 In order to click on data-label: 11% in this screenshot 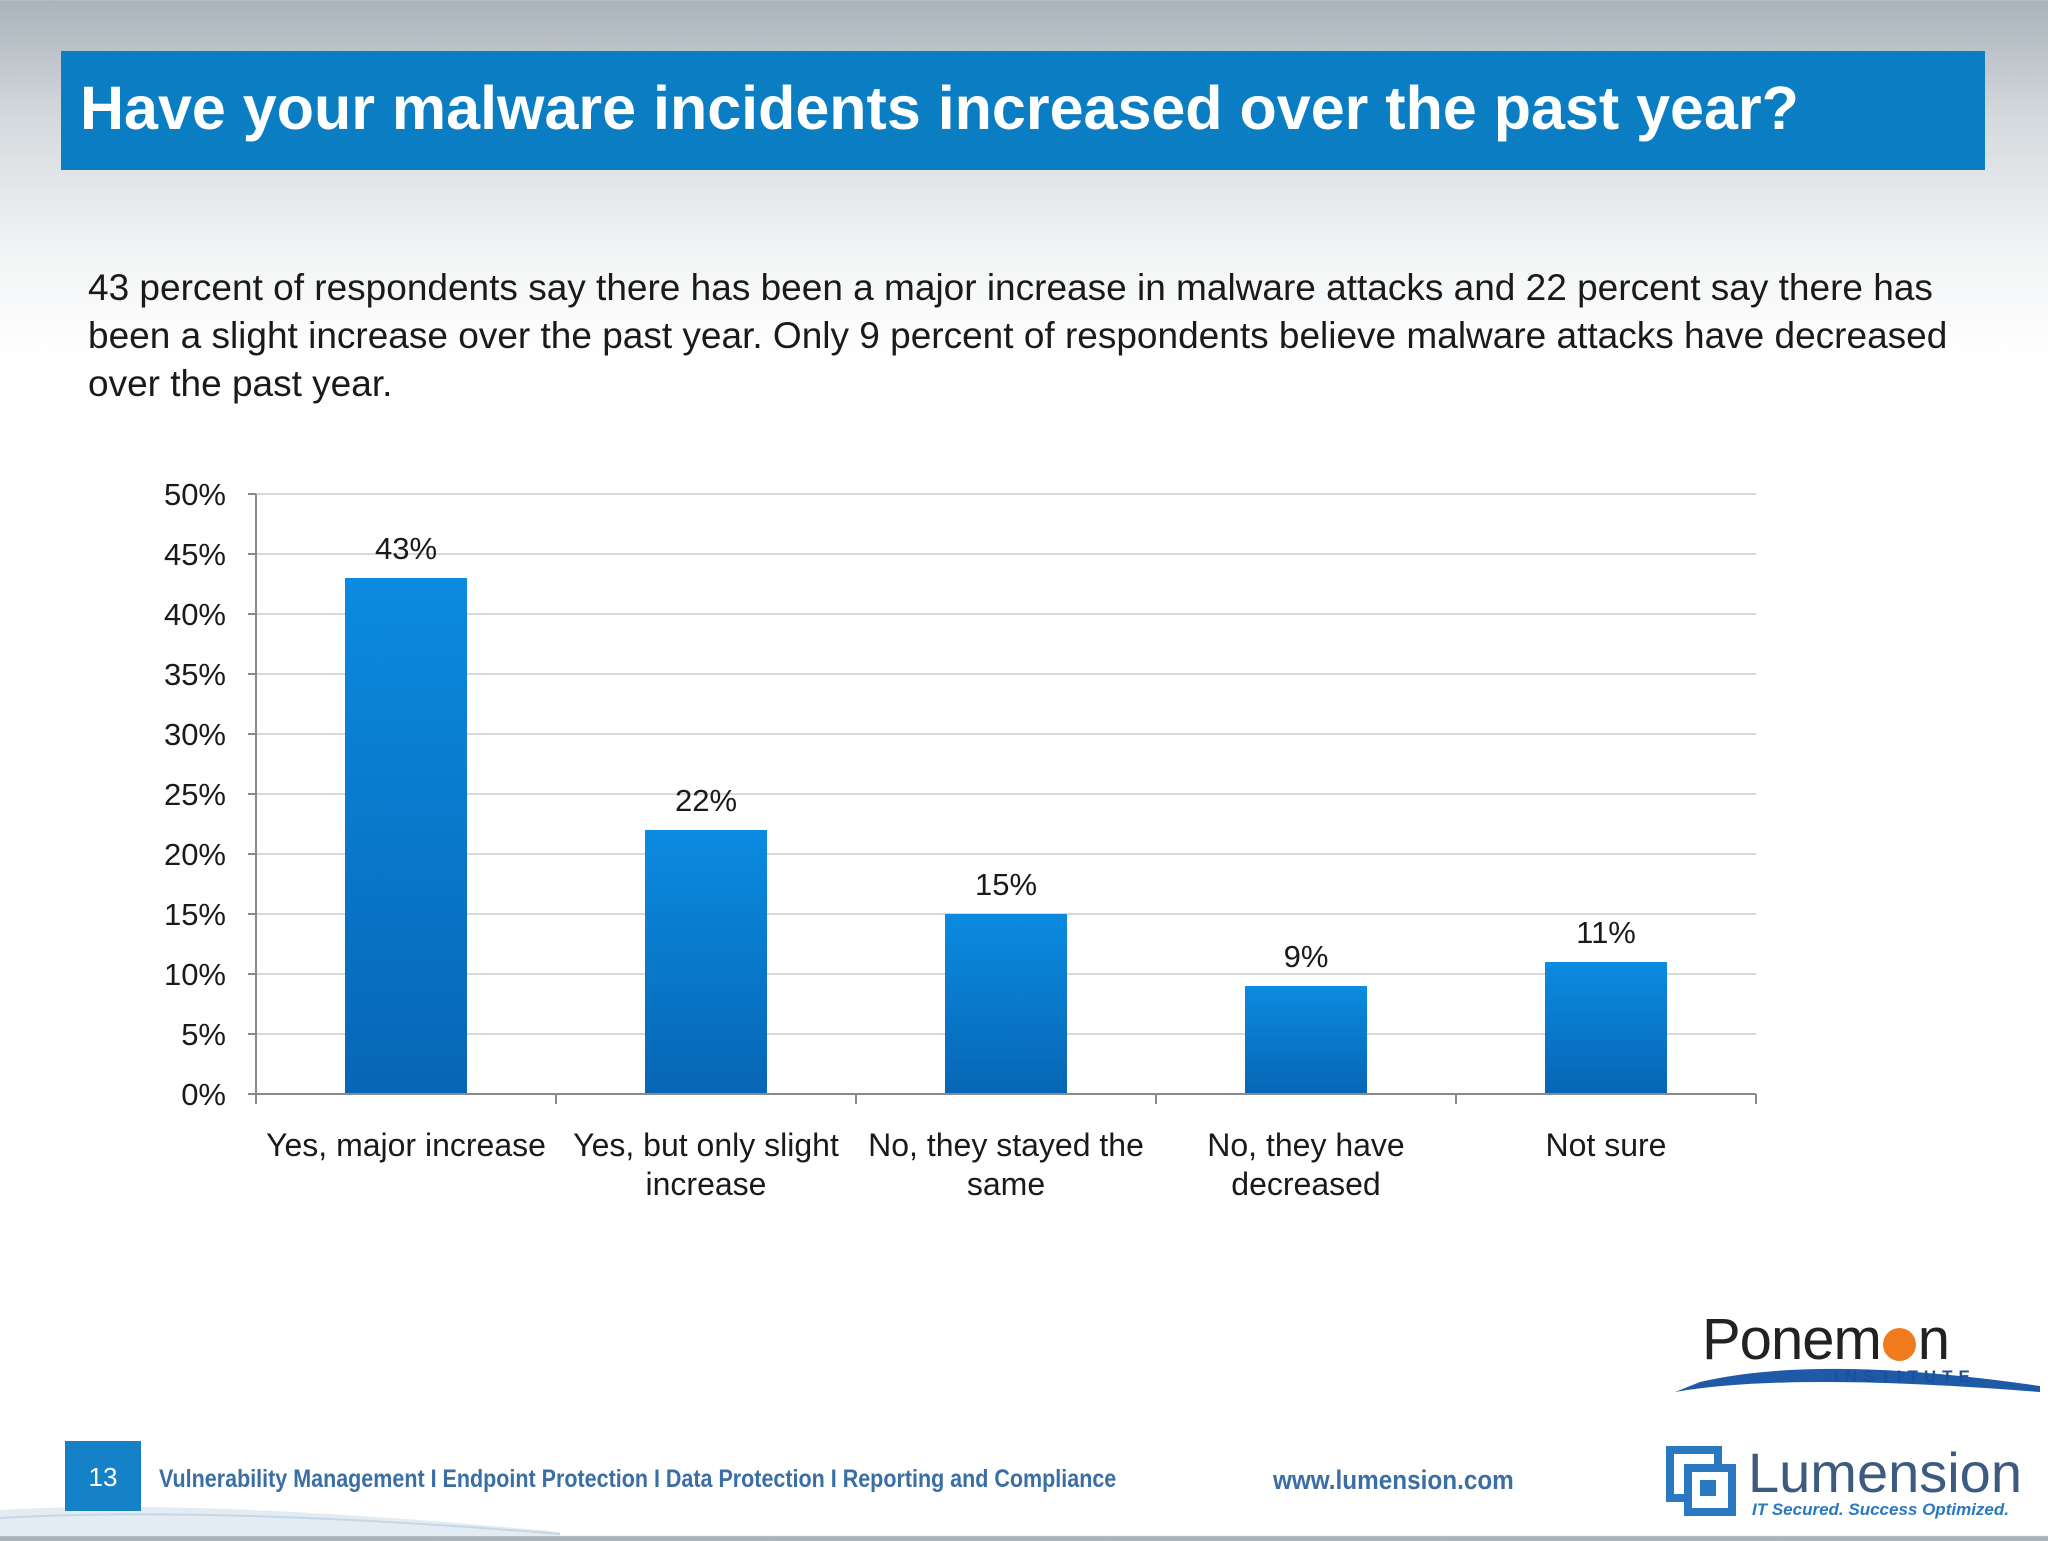, I will do `click(1606, 932)`.